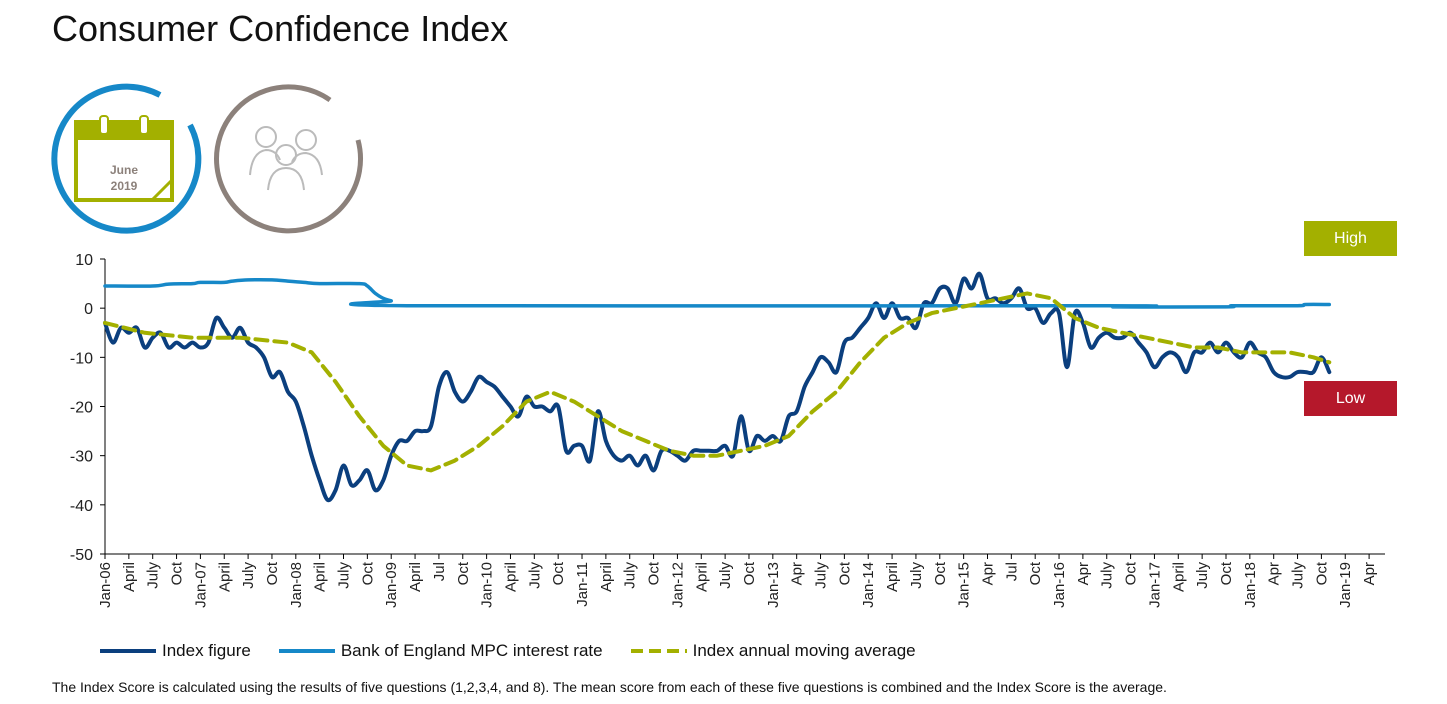 The width and height of the screenshot is (1447, 704). What do you see at coordinates (200, 585) in the screenshot?
I see `x-tick-label: Jan-07` at bounding box center [200, 585].